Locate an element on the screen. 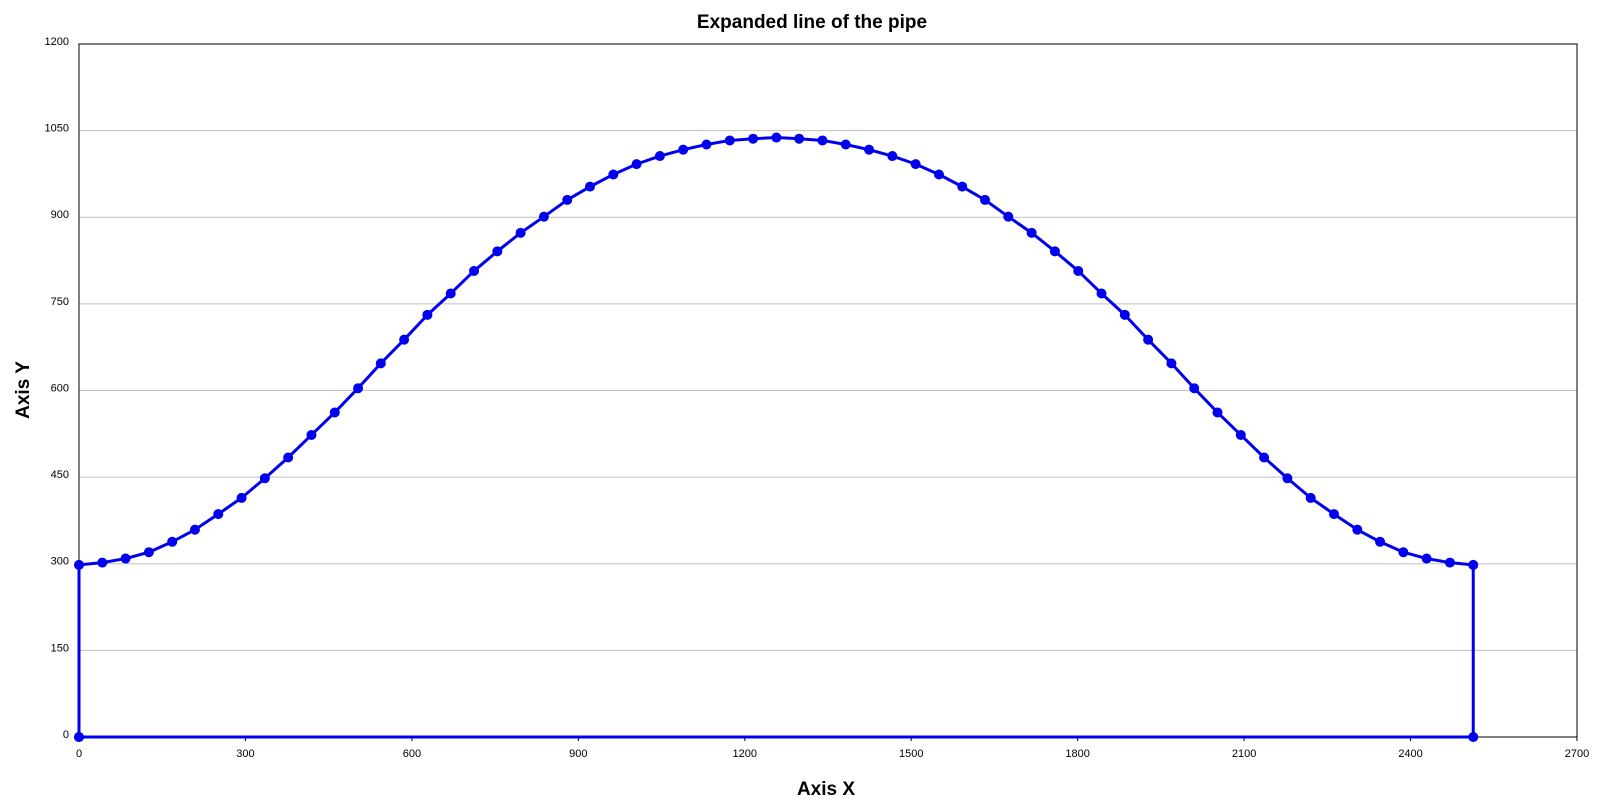 The image size is (1600, 800). y-tick-label: 450 is located at coordinates (60, 475).